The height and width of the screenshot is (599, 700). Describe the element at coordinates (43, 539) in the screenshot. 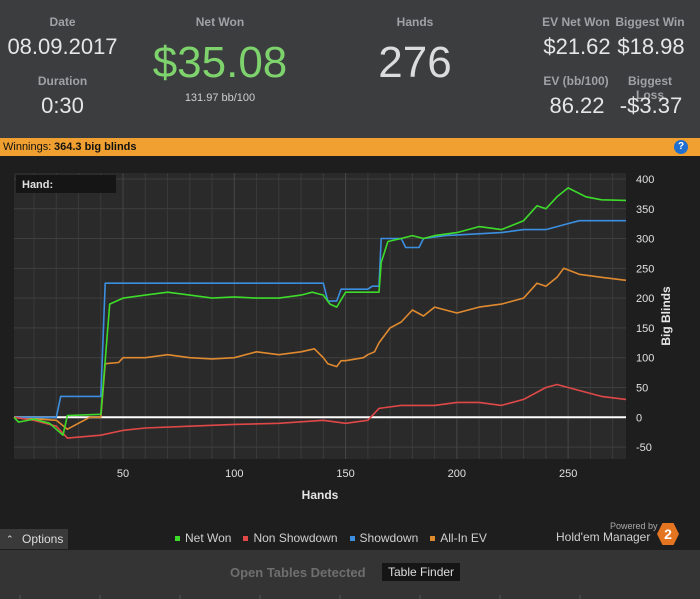

I see `options-label: Options` at that location.